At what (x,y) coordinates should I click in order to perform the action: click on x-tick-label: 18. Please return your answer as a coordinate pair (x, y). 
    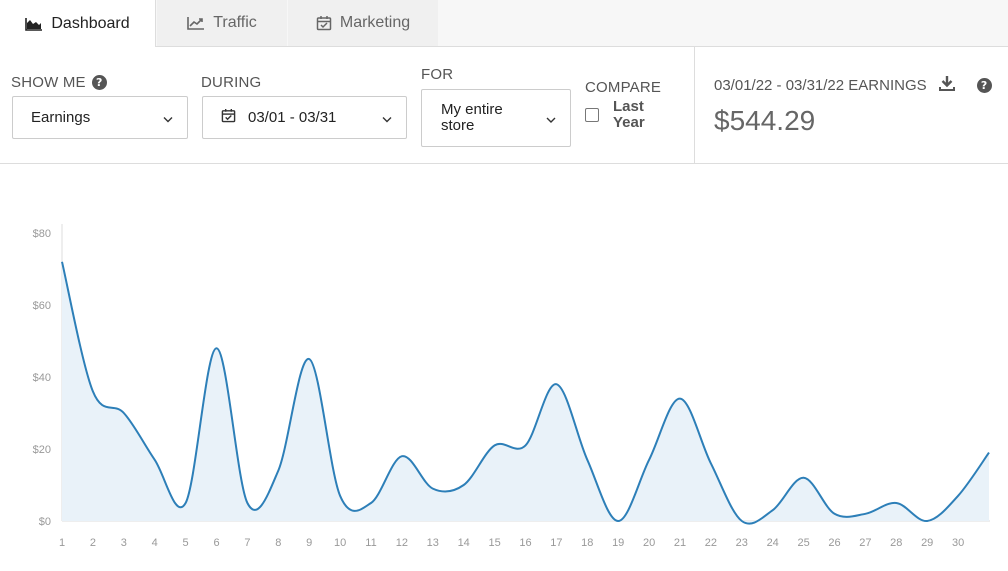
    Looking at the image, I should click on (587, 543).